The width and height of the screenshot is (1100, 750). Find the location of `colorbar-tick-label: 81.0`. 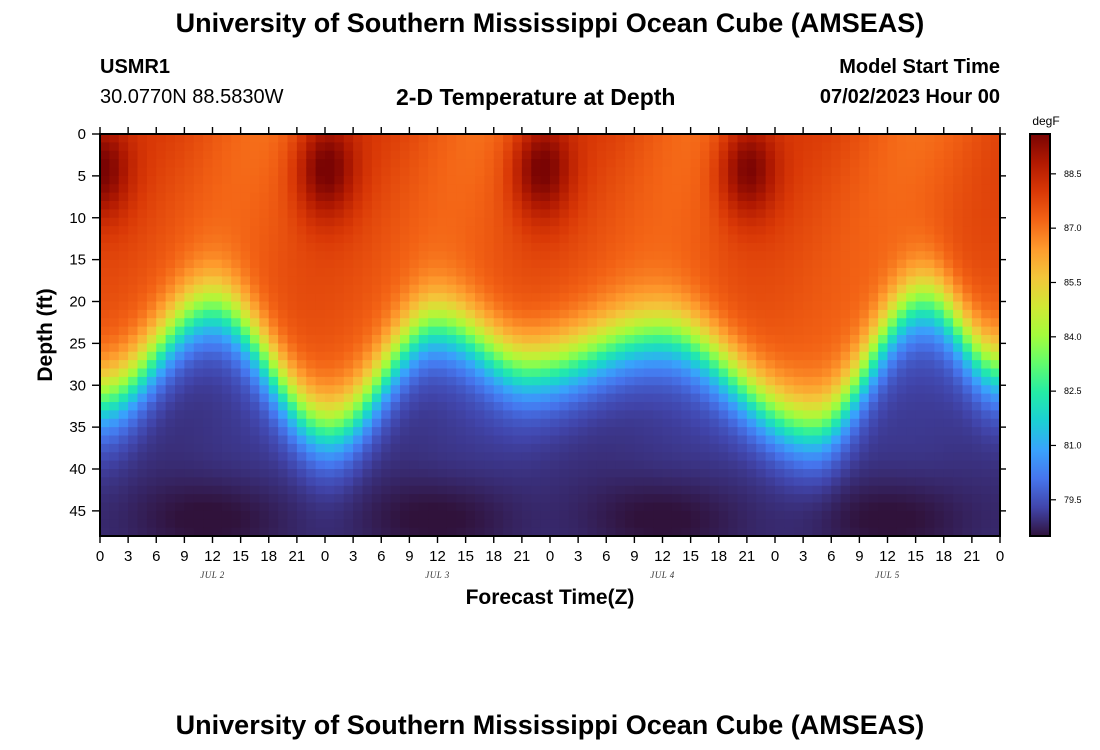

colorbar-tick-label: 81.0 is located at coordinates (1073, 445).